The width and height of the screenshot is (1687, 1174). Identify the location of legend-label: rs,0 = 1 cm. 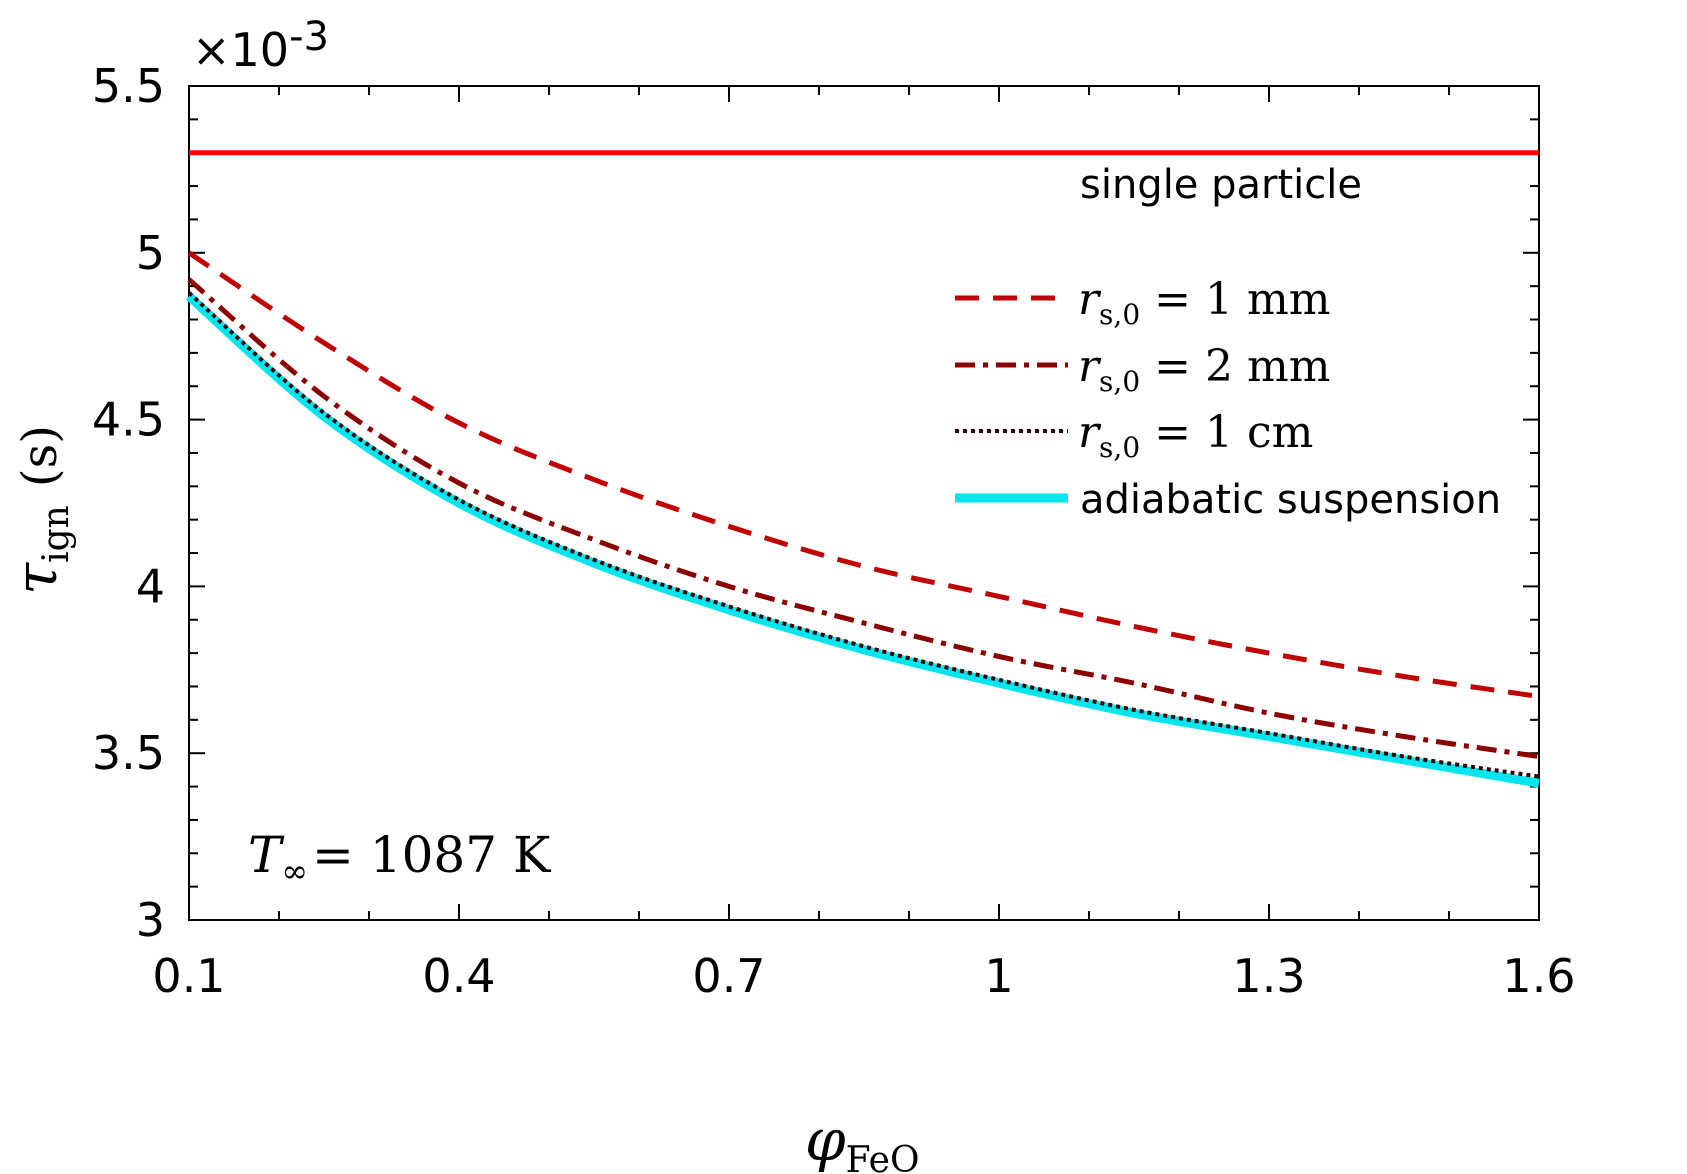
(1195, 435).